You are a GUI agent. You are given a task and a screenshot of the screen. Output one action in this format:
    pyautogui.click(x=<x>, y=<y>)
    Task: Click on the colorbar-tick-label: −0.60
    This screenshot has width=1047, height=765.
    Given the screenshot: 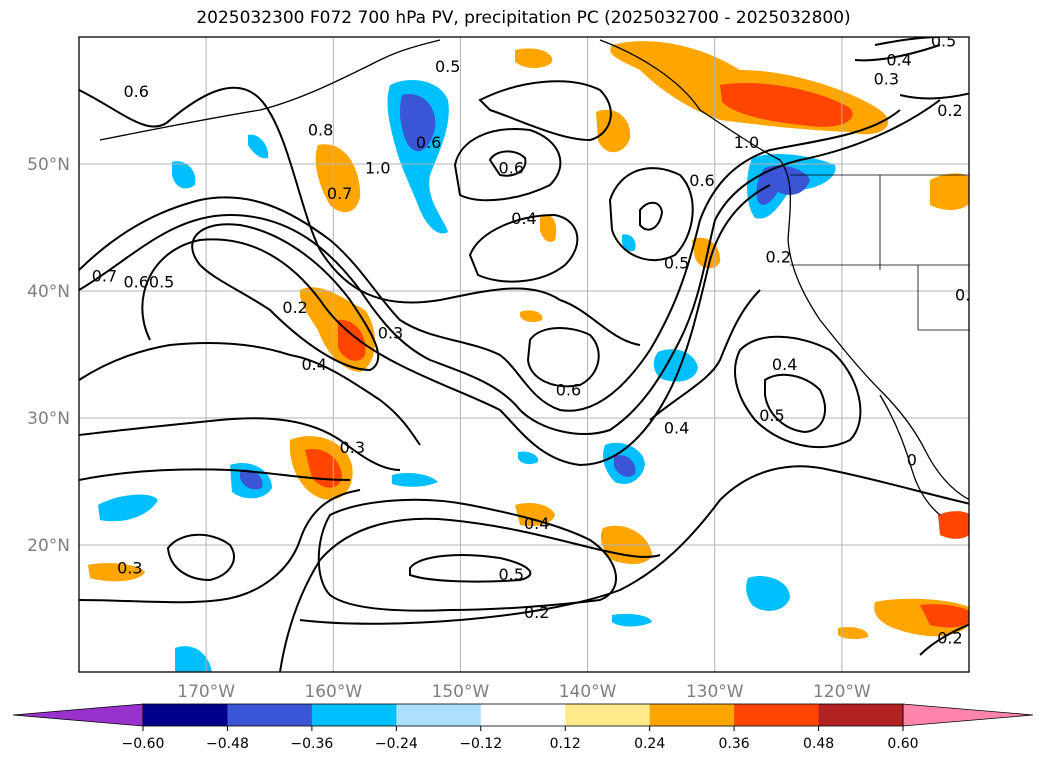 What is the action you would take?
    pyautogui.click(x=143, y=744)
    